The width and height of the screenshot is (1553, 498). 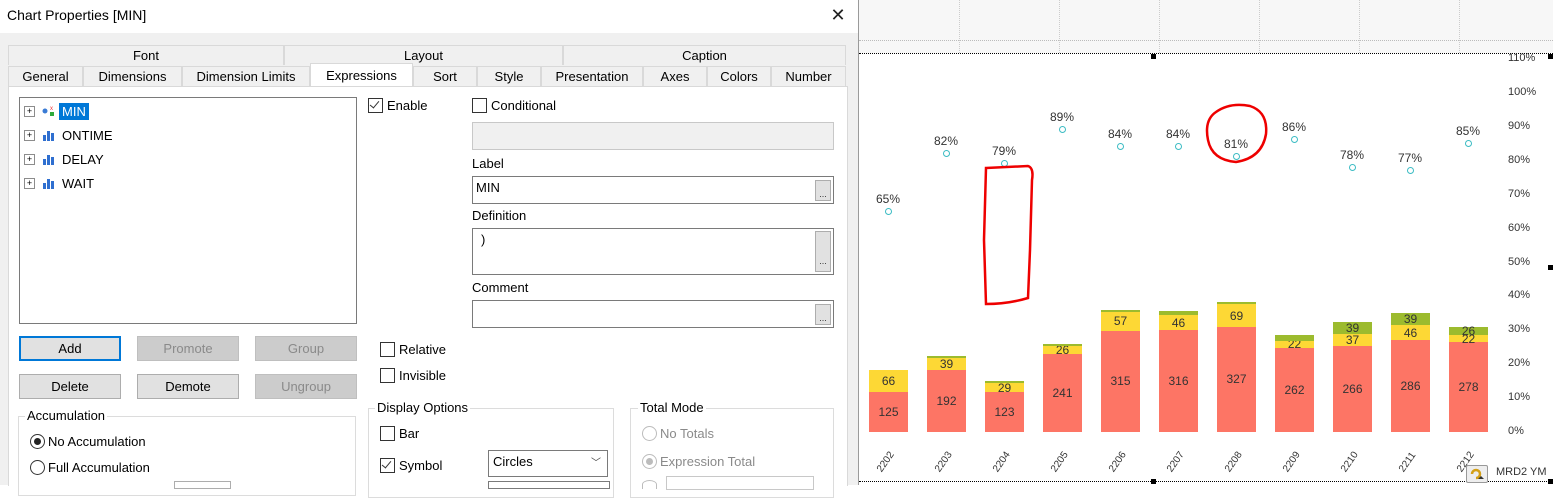 I want to click on tab-colors: Colors, so click(x=739, y=76).